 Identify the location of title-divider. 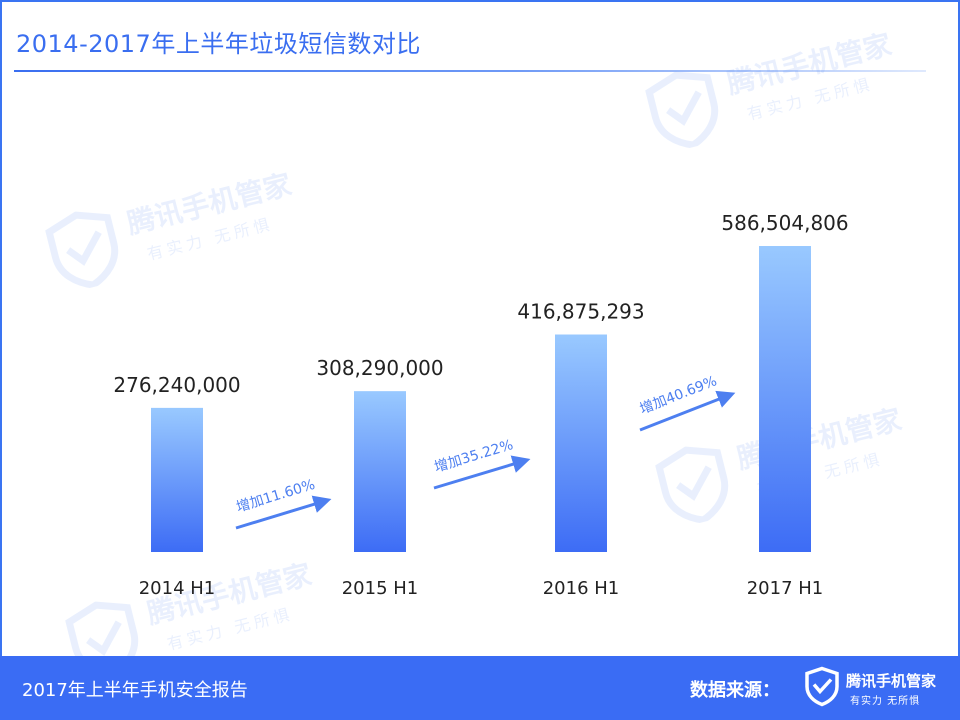
(470, 71).